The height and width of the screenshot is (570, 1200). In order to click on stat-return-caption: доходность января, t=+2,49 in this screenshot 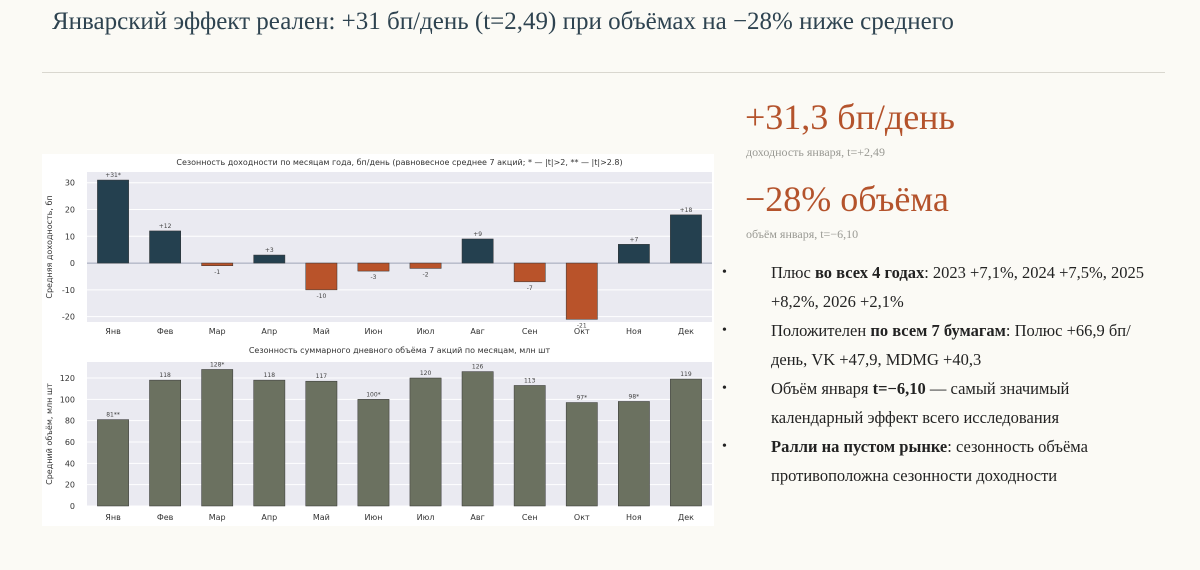, I will do `click(816, 152)`.